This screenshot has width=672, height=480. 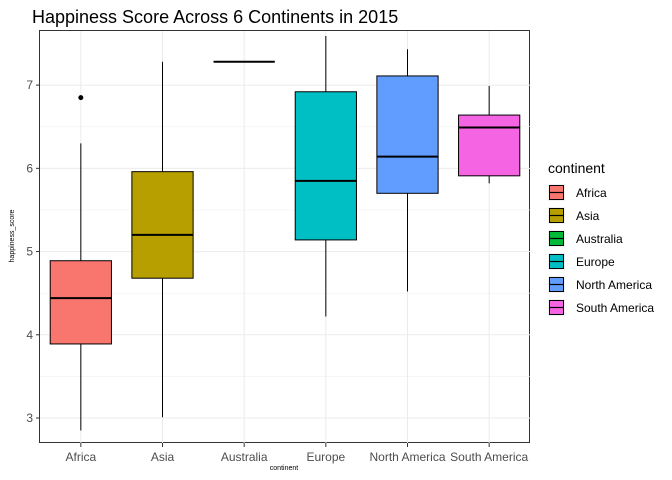 I want to click on box-africa, so click(x=80, y=263).